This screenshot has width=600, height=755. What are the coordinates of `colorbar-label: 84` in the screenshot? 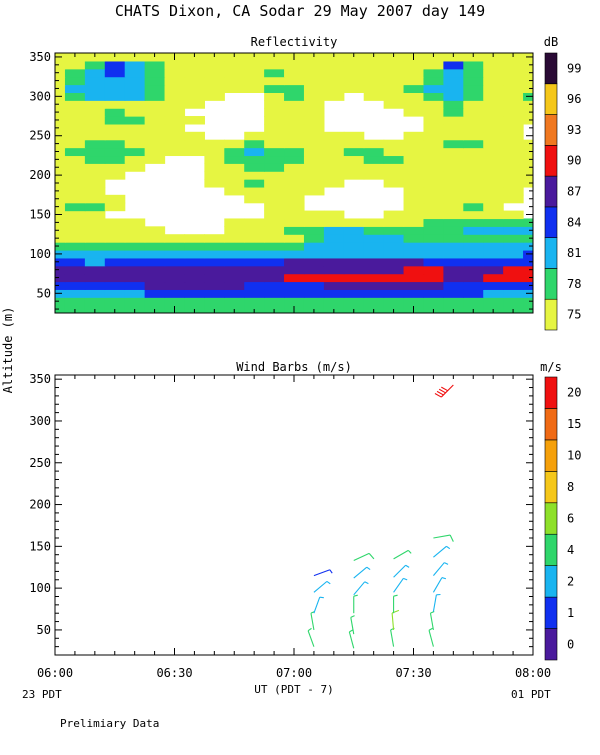 It's located at (574, 222).